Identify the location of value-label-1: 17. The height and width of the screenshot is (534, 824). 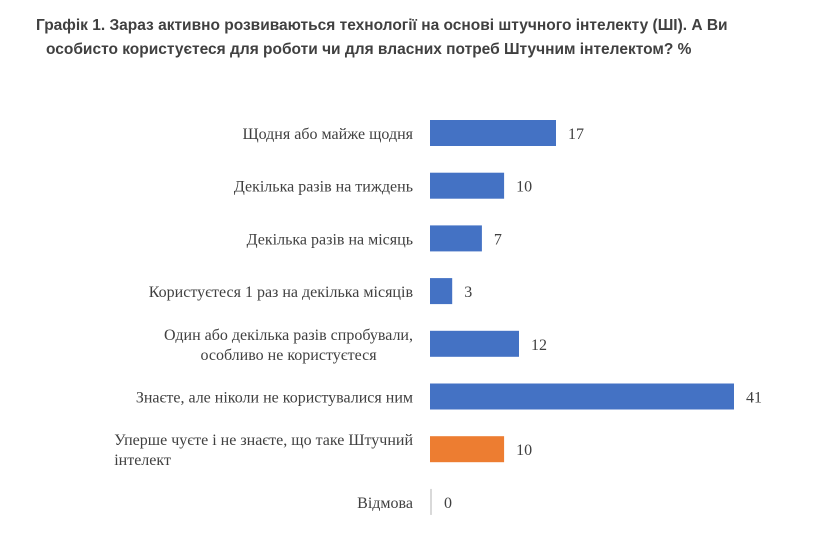
(576, 134).